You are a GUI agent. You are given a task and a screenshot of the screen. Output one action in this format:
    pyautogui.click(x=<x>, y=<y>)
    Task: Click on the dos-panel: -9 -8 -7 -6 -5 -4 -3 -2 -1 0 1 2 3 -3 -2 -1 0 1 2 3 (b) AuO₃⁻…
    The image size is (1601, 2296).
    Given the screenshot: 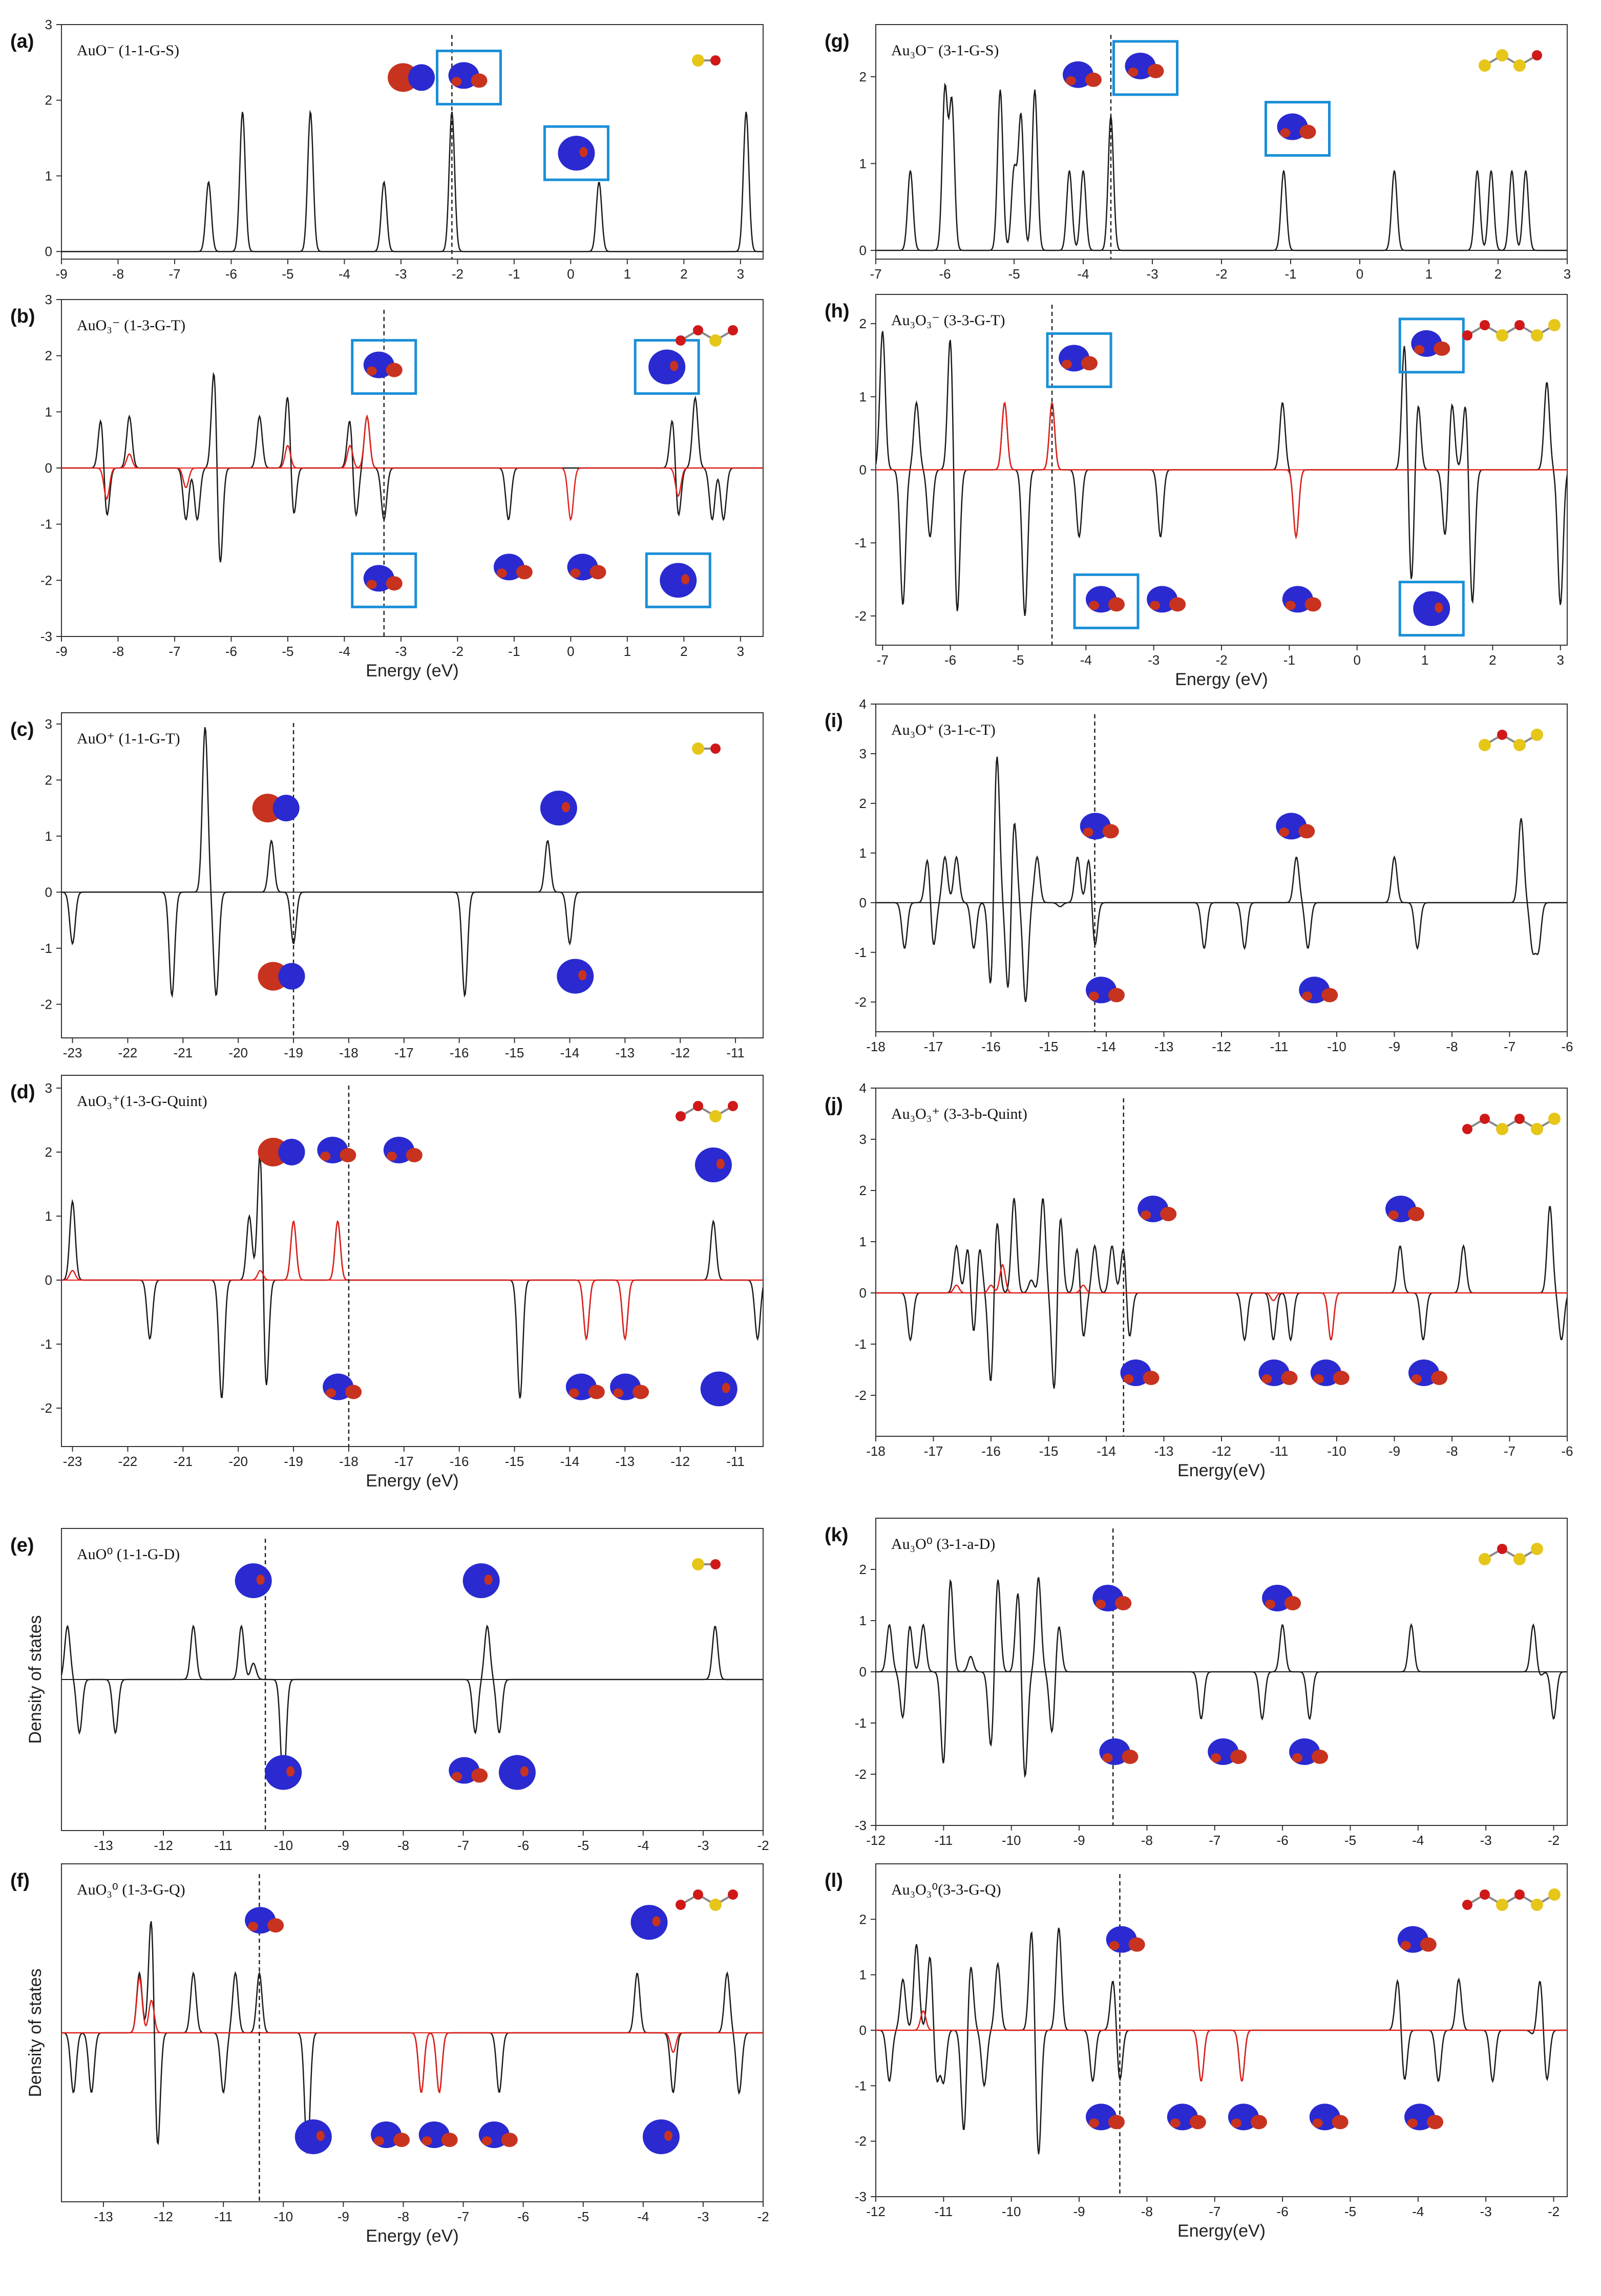 What is the action you would take?
    pyautogui.click(x=387, y=486)
    